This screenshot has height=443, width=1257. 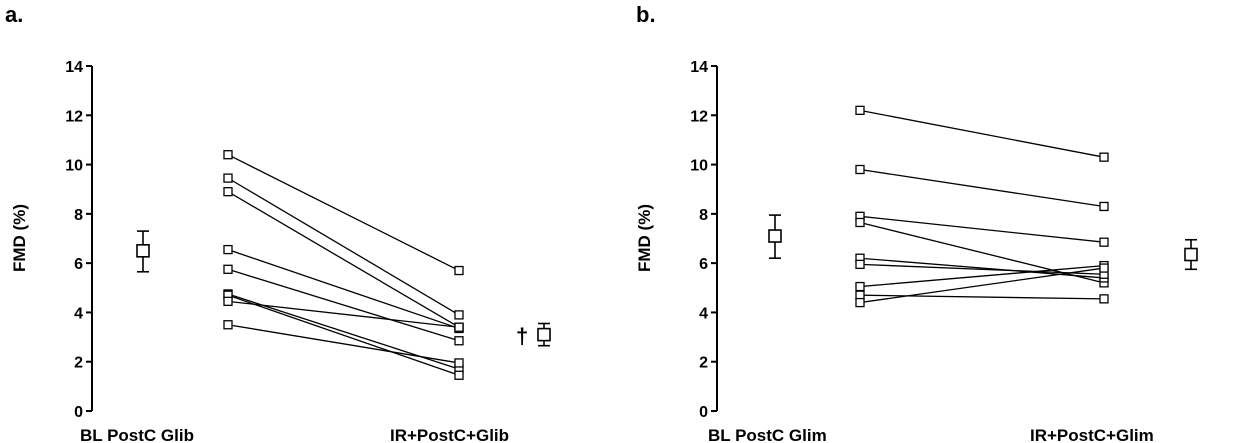 I want to click on y-tick-label-b: 4, so click(x=703, y=313).